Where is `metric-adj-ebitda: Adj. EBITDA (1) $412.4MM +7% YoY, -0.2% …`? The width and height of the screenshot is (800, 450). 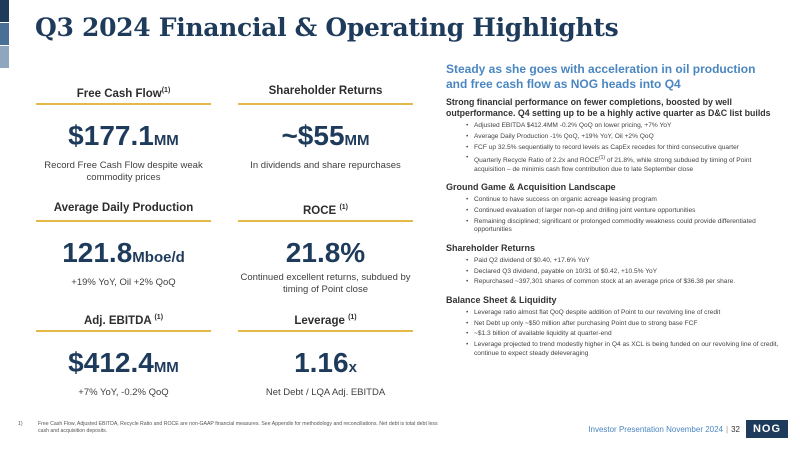
metric-adj-ebitda: Adj. EBITDA (1) $412.4MM +7% YoY, -0.2% … is located at coordinates (123, 354).